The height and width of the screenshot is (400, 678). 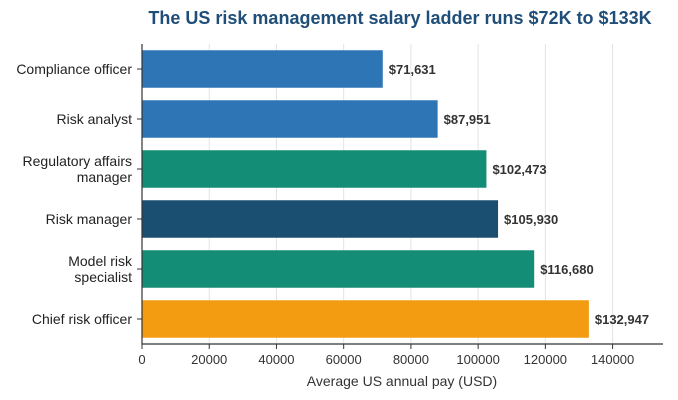 I want to click on x-tick-label: 140000, so click(x=612, y=359).